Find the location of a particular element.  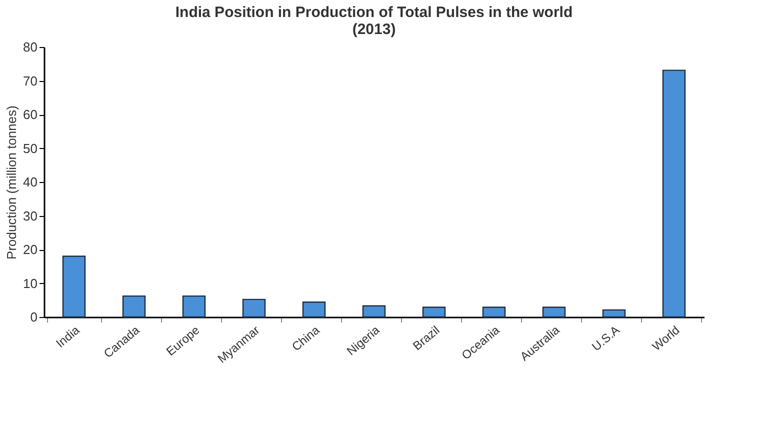

y-tick-label: 70 is located at coordinates (30, 80).